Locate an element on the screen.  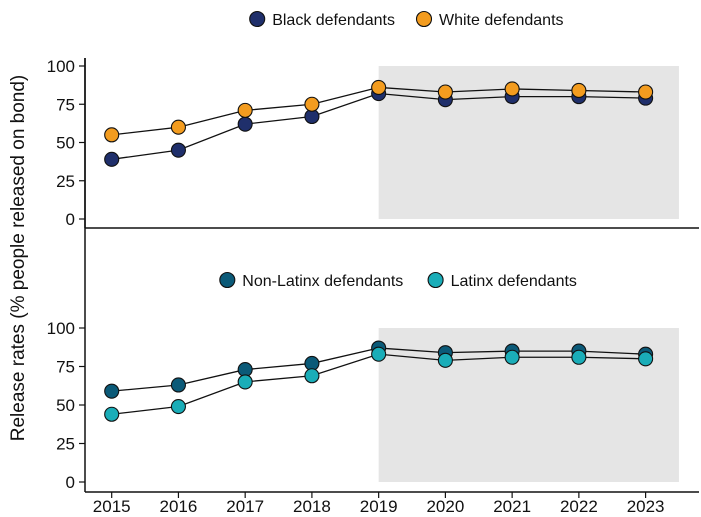
x-tick-label: 2022 is located at coordinates (579, 506).